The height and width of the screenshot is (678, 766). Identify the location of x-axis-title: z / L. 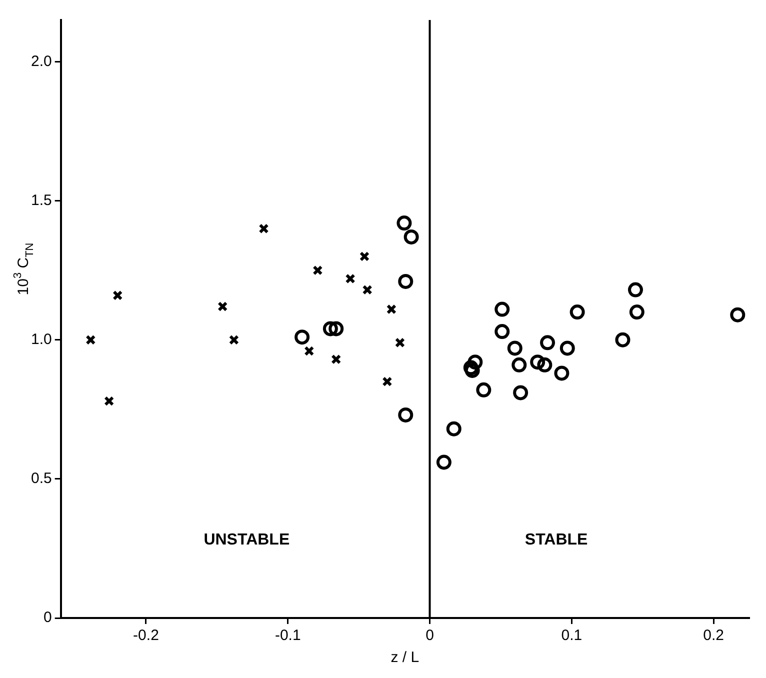
(405, 657).